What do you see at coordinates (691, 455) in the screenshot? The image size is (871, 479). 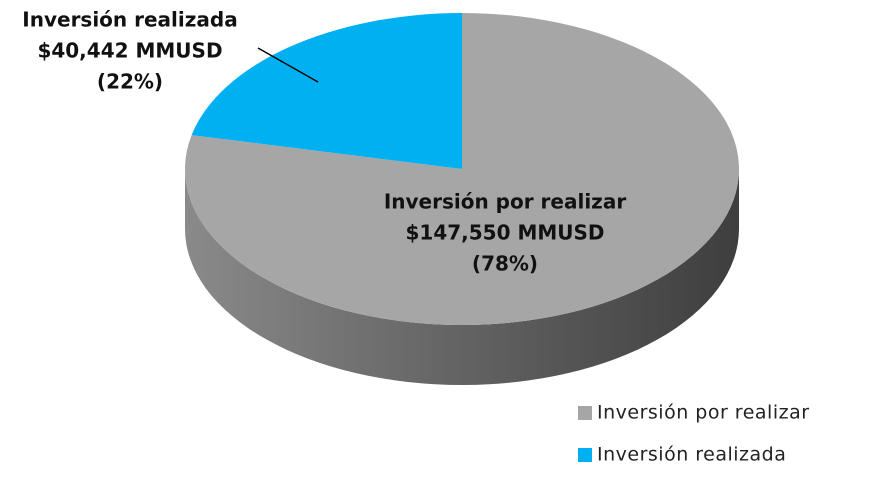 I see `legend-label: Inversión realizada` at bounding box center [691, 455].